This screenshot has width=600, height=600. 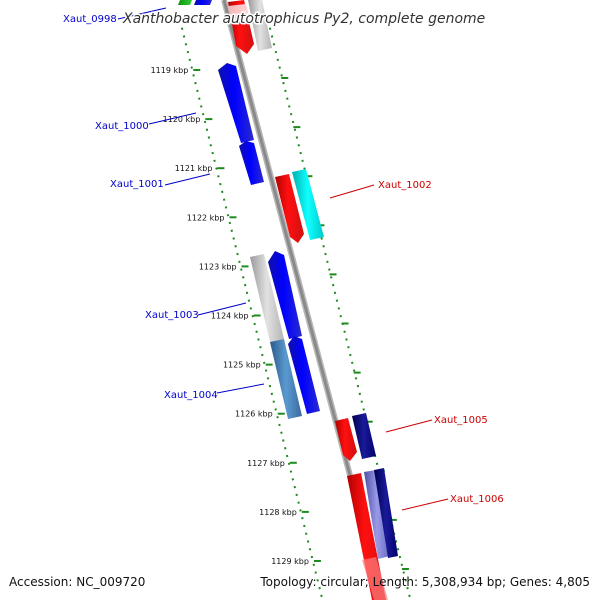 What do you see at coordinates (77, 582) in the screenshot?
I see `accession-text: Accession: NC_009720` at bounding box center [77, 582].